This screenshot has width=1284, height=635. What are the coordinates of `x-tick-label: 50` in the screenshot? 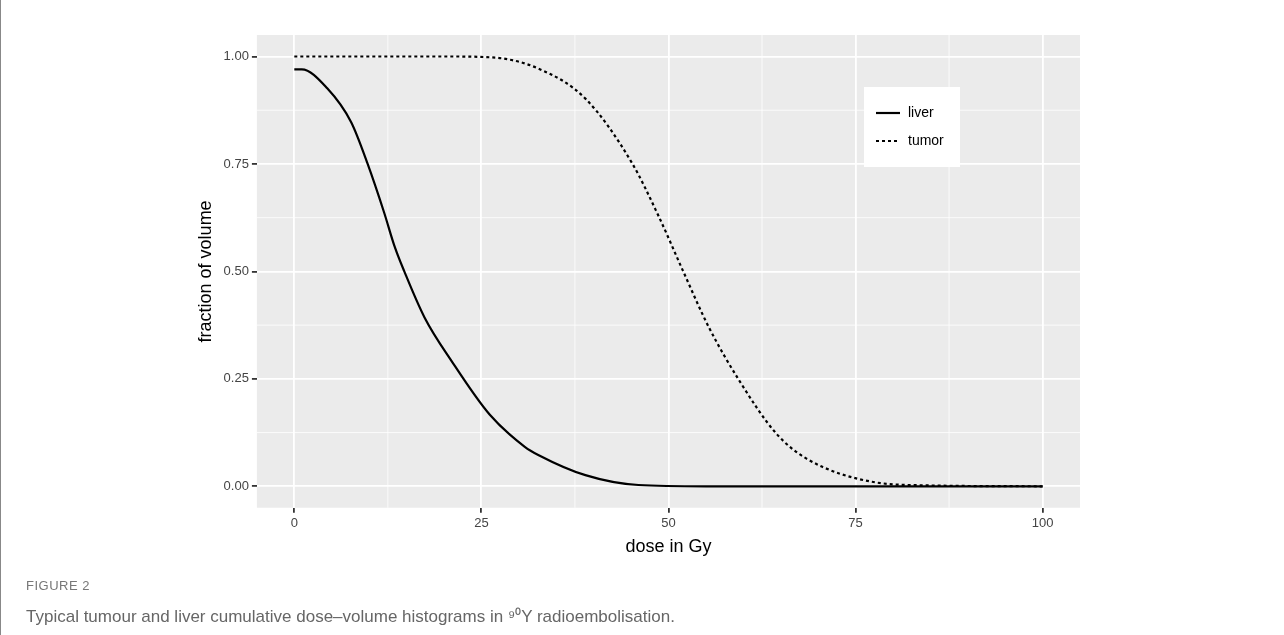 It's located at (668, 523).